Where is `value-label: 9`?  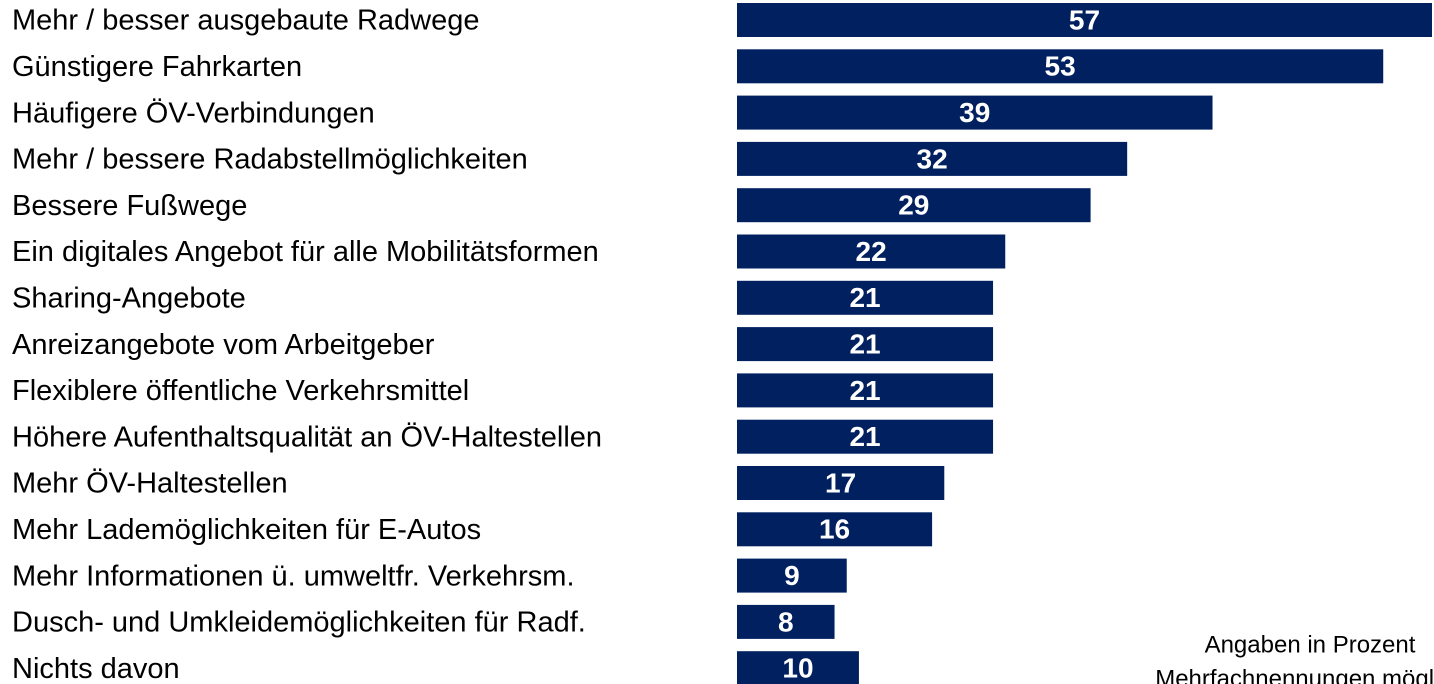
value-label: 9 is located at coordinates (792, 575).